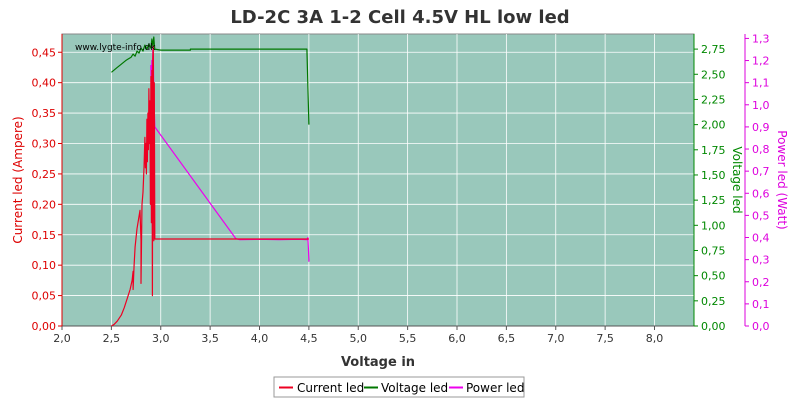  Describe the element at coordinates (399, 17) in the screenshot. I see `chart-title: LD-2C 3A 1-2 Cell 4.5V HL low led` at that location.